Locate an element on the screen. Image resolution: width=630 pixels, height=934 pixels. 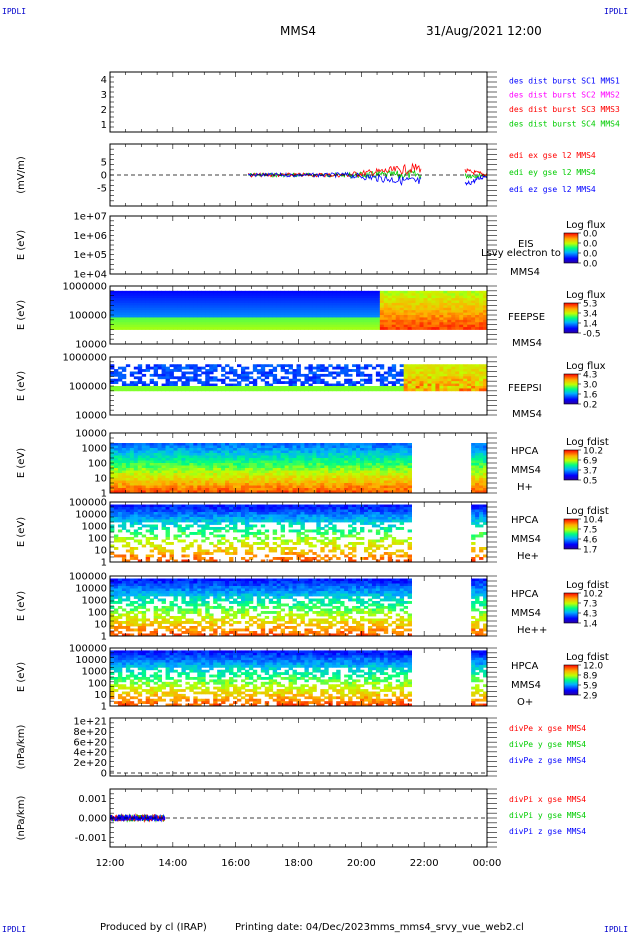
y-tick-label: 2 is located at coordinates (104, 110).